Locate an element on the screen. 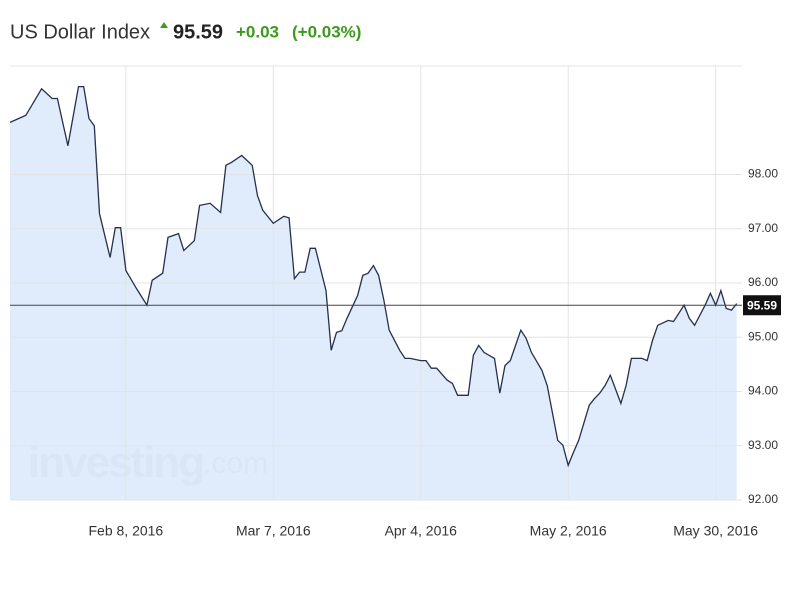 This screenshot has height=600, width=800. last-price: 95.59 is located at coordinates (198, 32).